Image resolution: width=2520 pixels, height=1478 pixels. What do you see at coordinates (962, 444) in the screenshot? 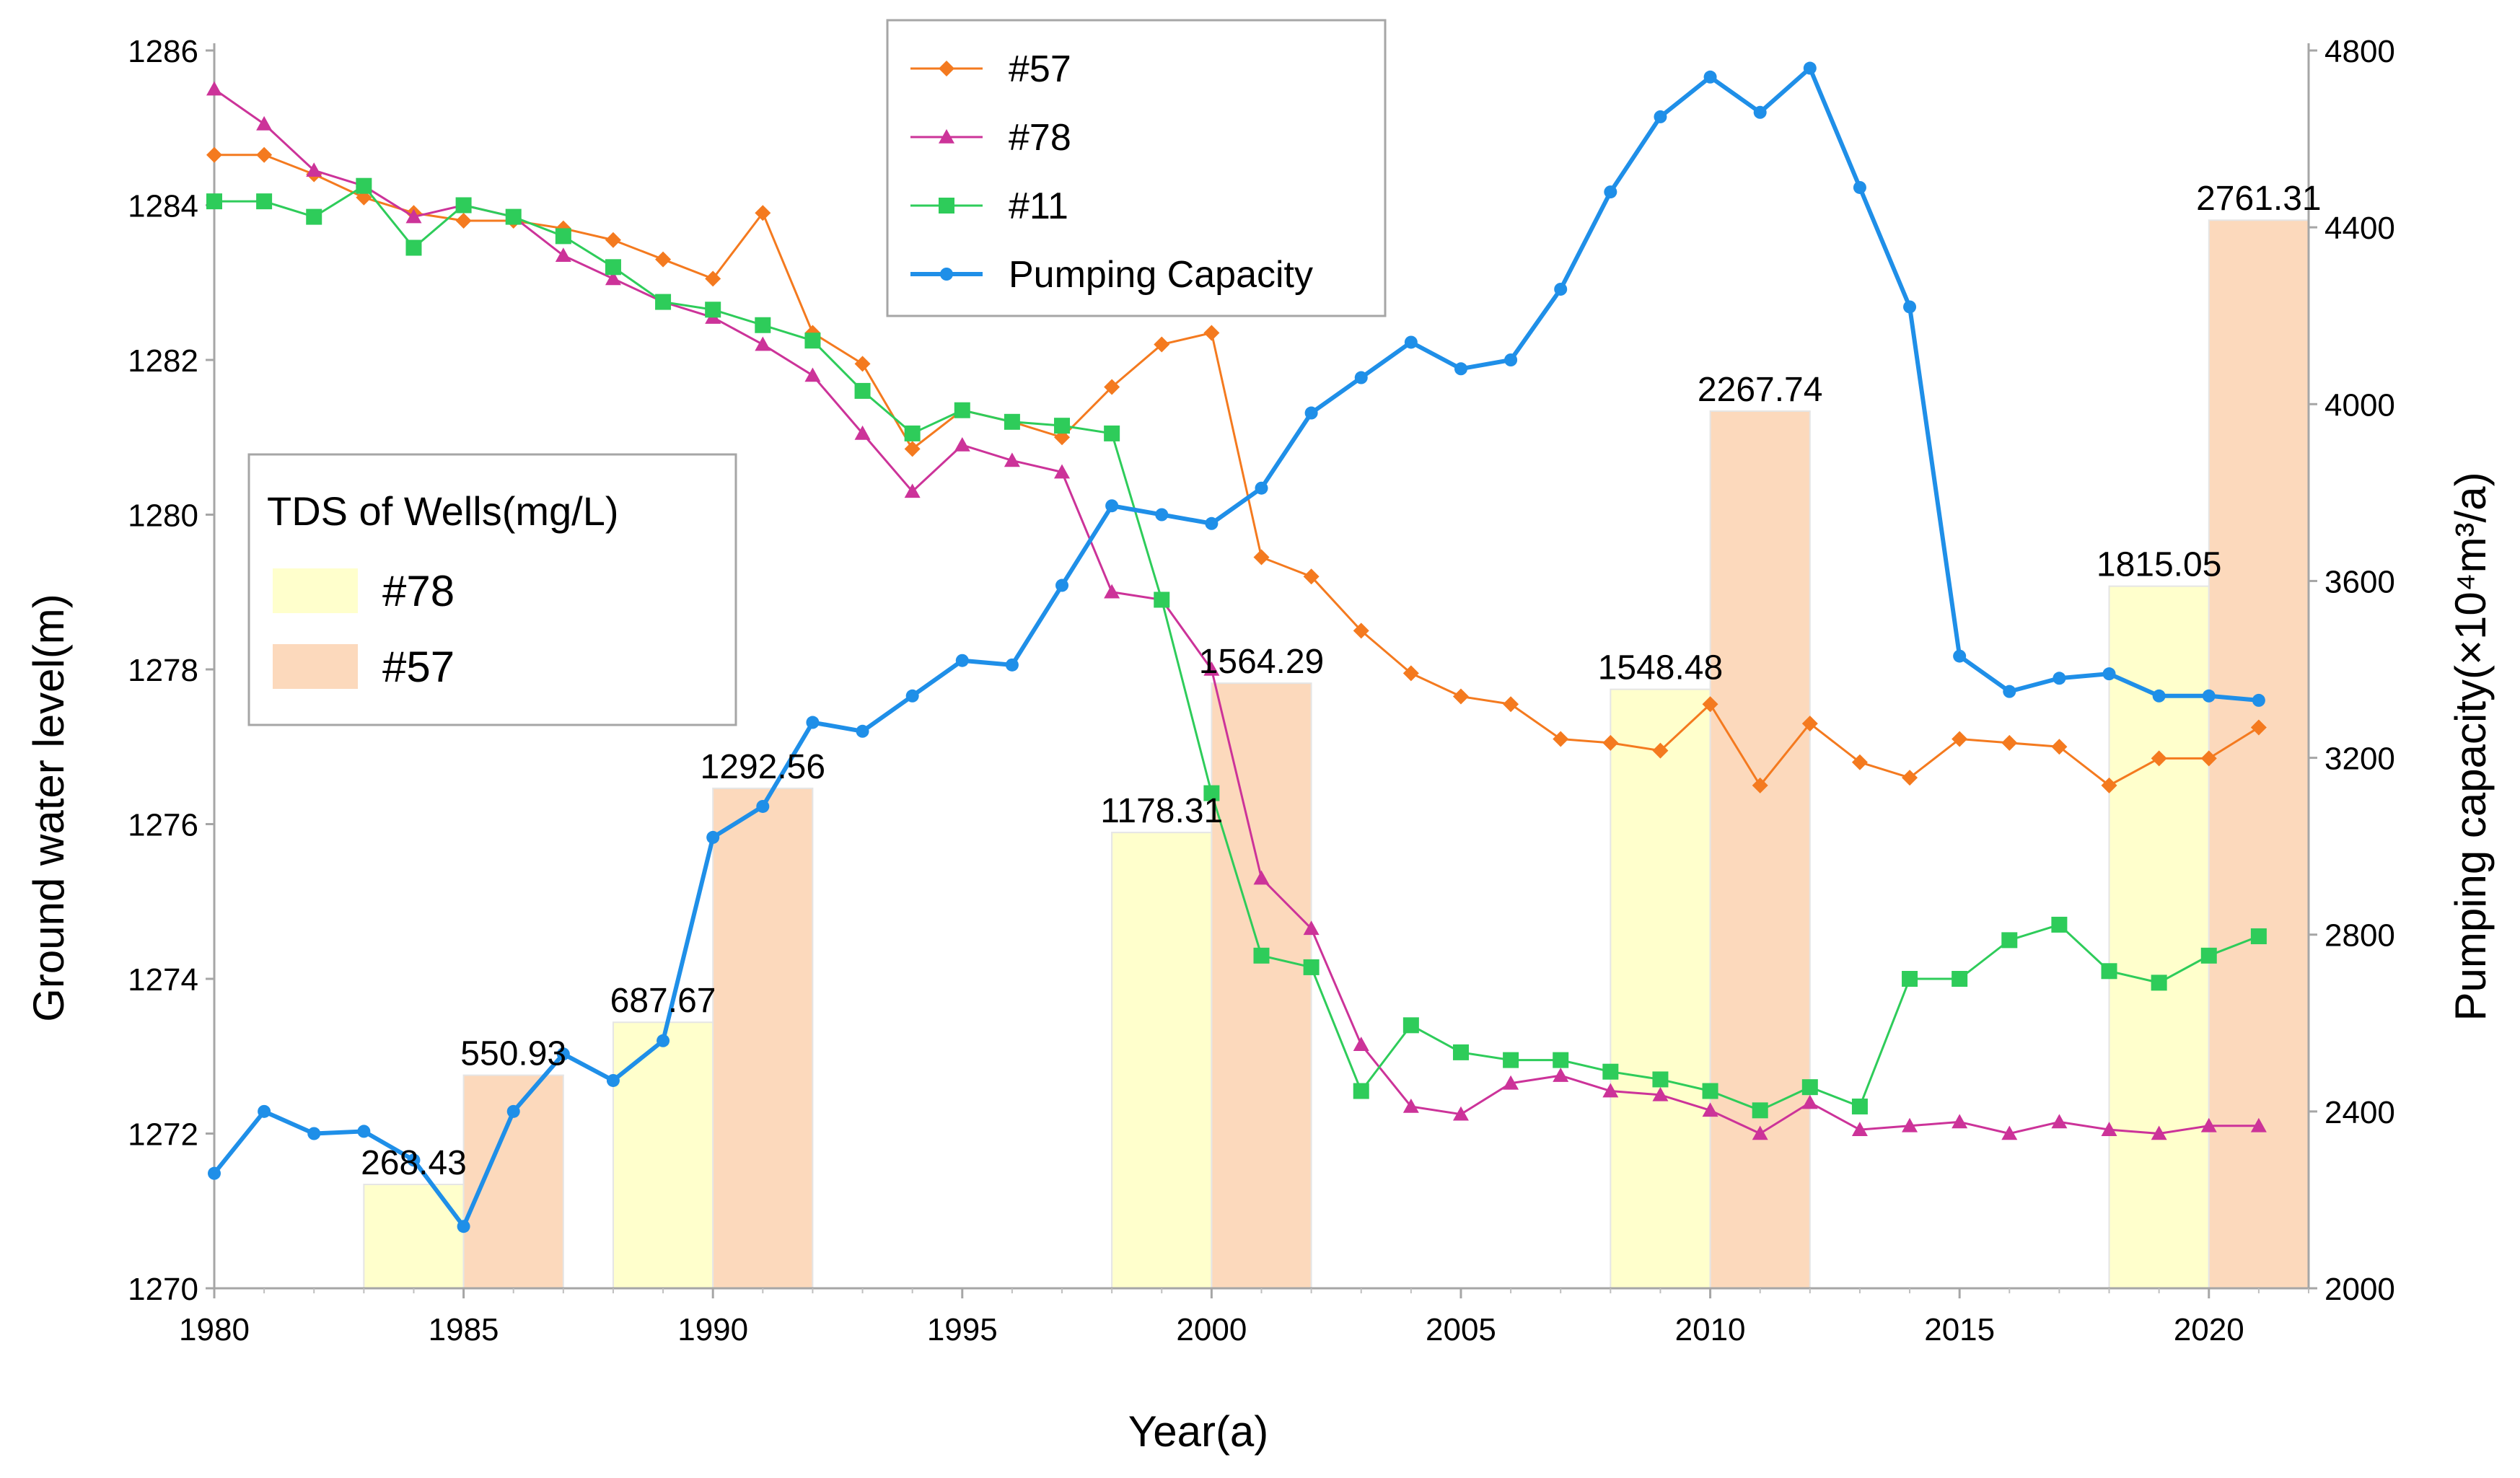
I see `point-78-1995` at bounding box center [962, 444].